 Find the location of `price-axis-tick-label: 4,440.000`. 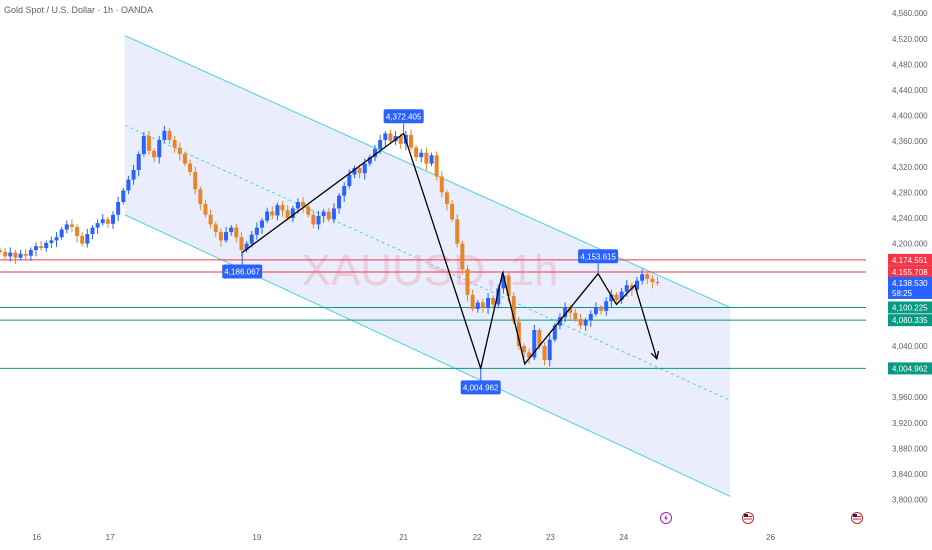

price-axis-tick-label: 4,440.000 is located at coordinates (910, 90).